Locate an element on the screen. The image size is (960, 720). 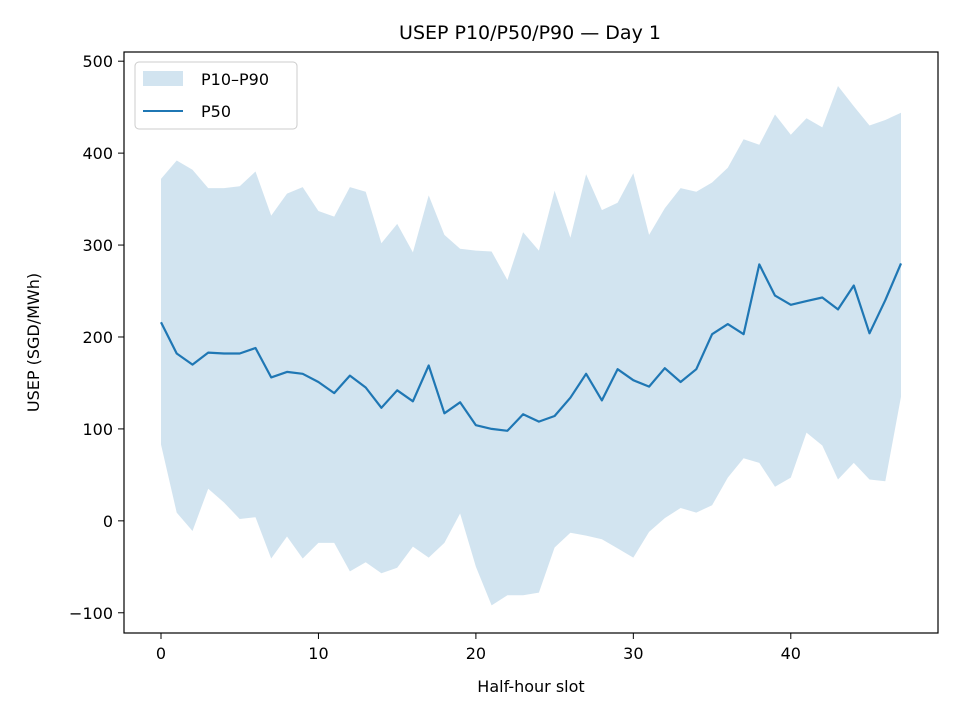
legend: P10–P90 P50 is located at coordinates (216, 95).